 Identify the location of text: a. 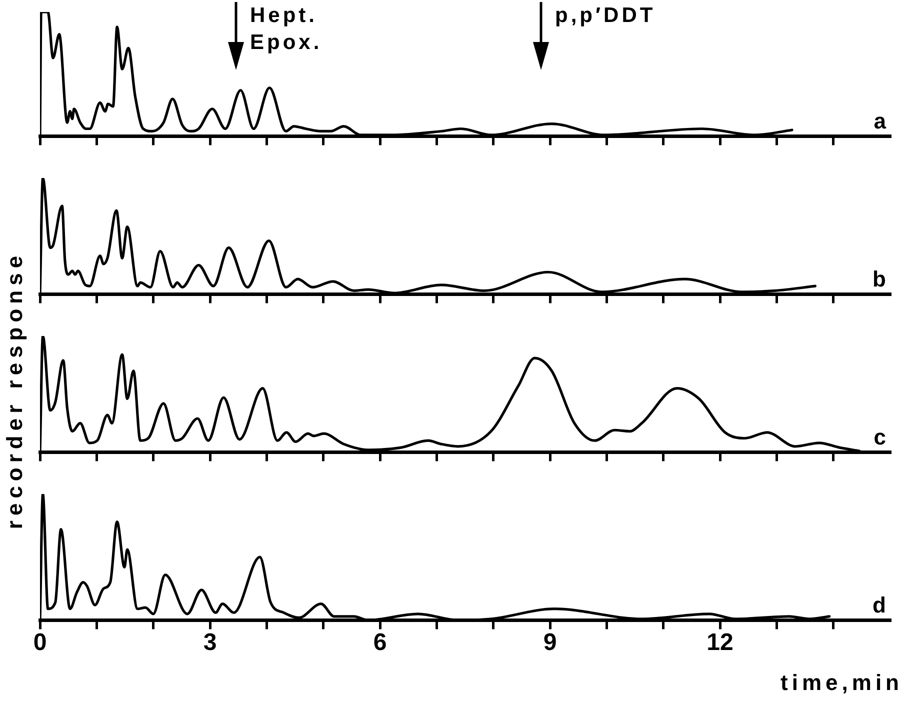
(880, 121).